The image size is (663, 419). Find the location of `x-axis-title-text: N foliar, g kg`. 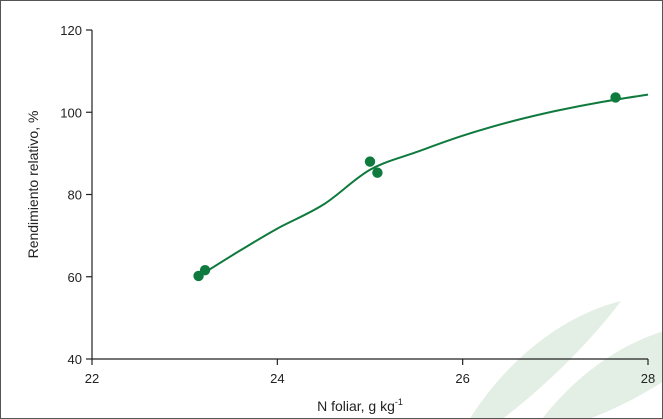

x-axis-title-text: N foliar, g kg is located at coordinates (356, 406).